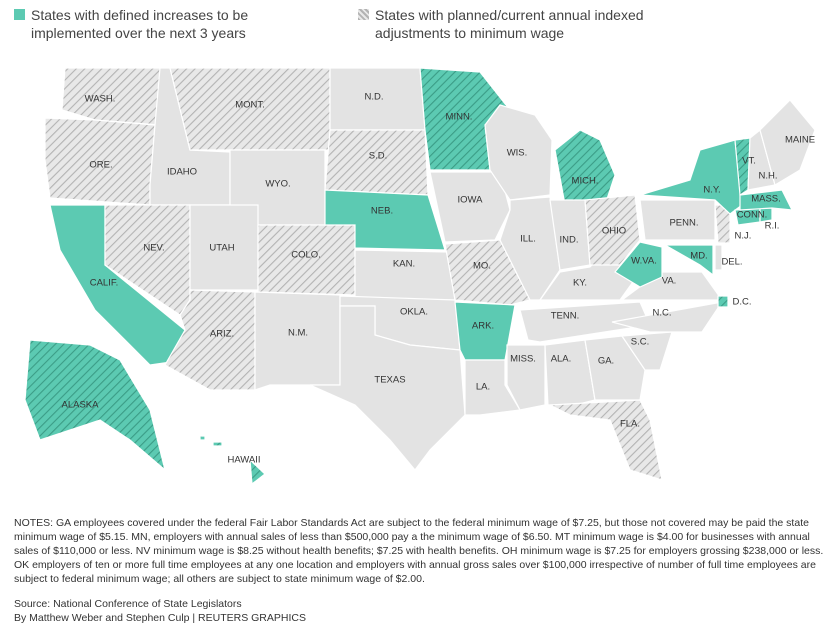  I want to click on state-label: MD., so click(698, 256).